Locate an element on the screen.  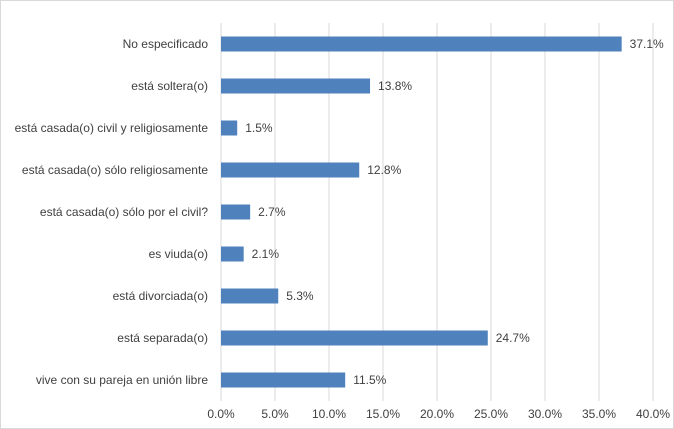
category-label: está soltera(o) is located at coordinates (169, 86).